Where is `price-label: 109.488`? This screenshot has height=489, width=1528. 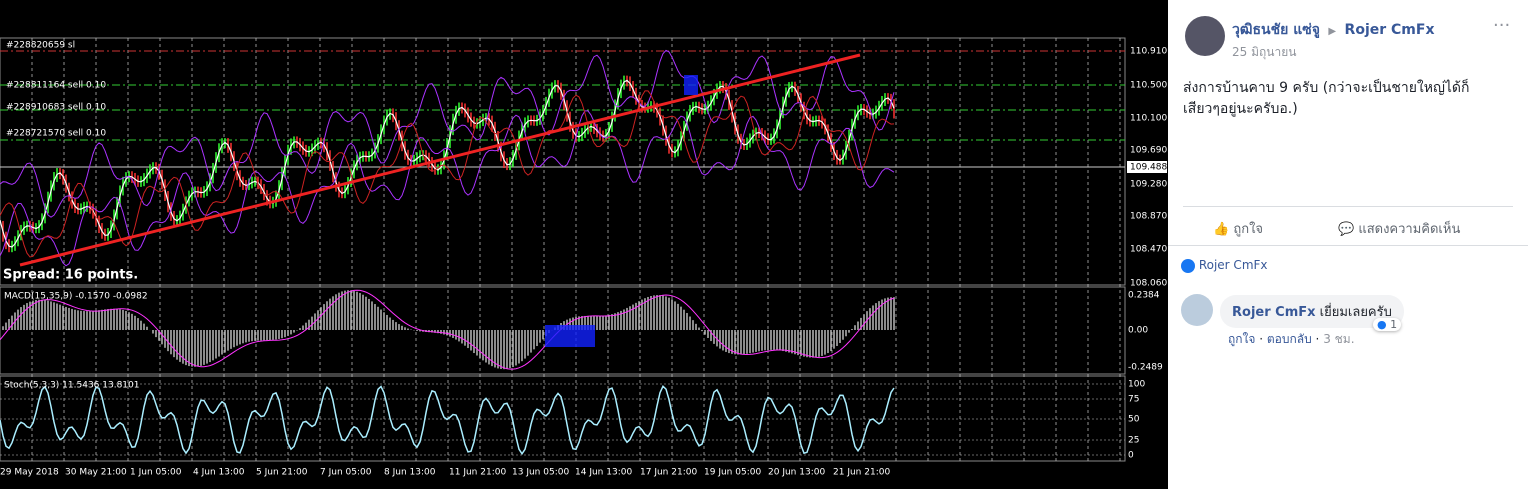
price-label: 109.488 is located at coordinates (1148, 168).